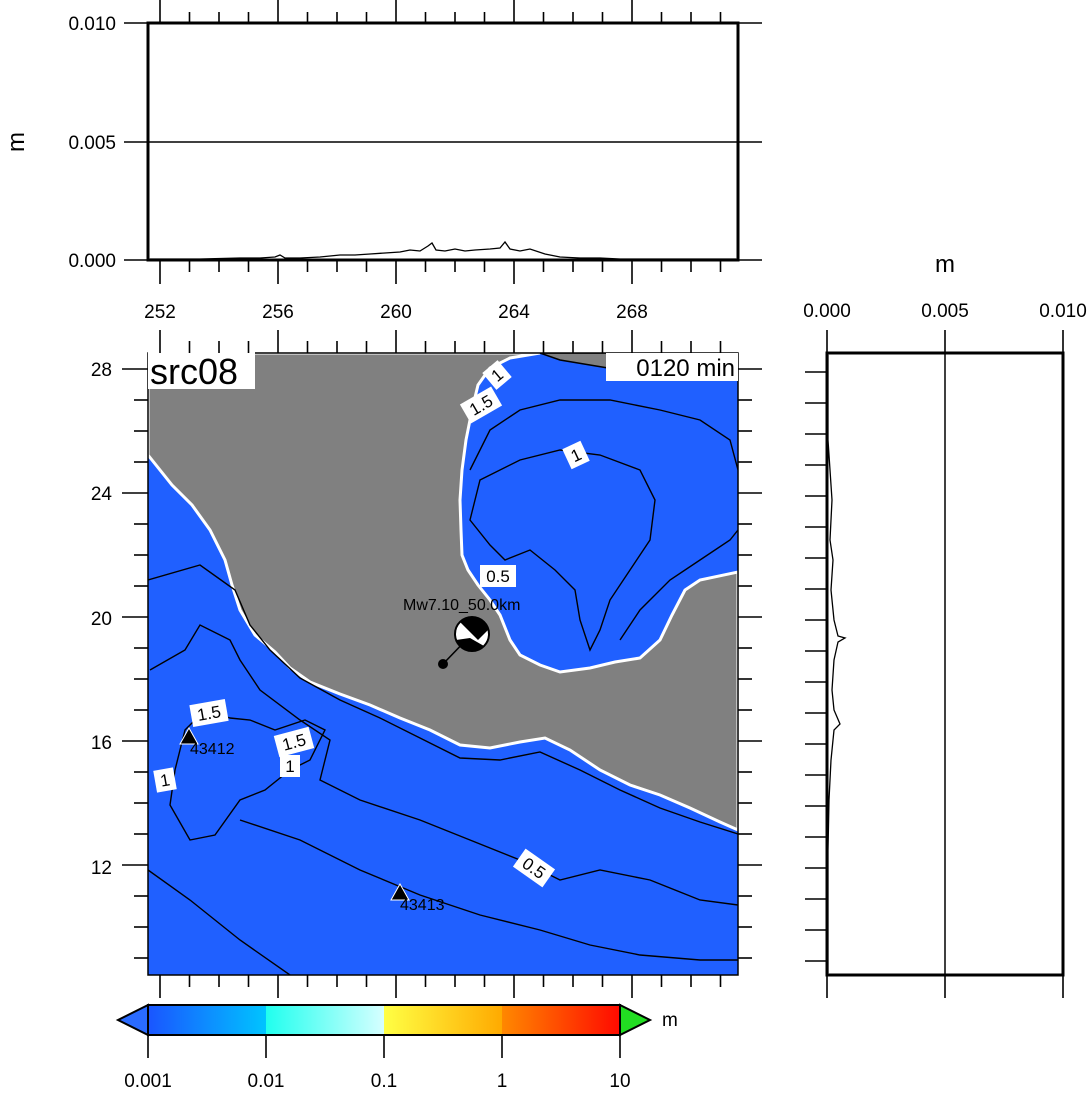  I want to click on time-label-box, so click(672, 367).